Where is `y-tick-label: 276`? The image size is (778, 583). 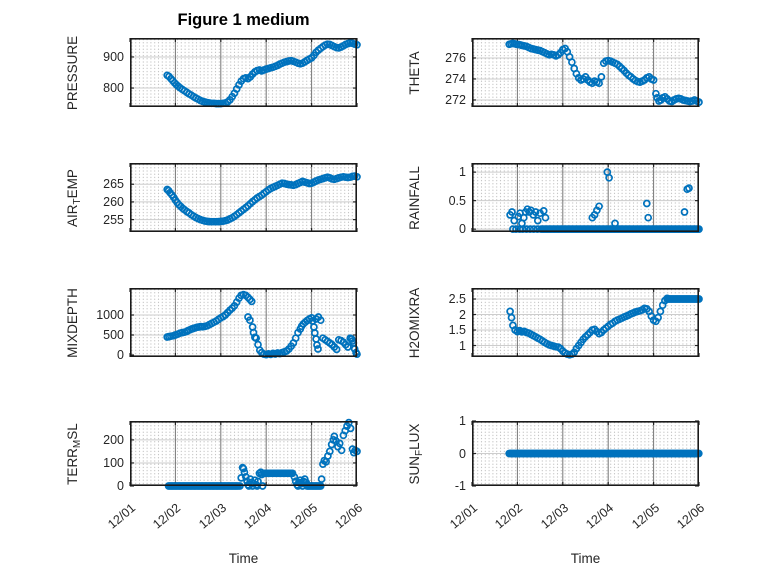 y-tick-label: 276 is located at coordinates (455, 57).